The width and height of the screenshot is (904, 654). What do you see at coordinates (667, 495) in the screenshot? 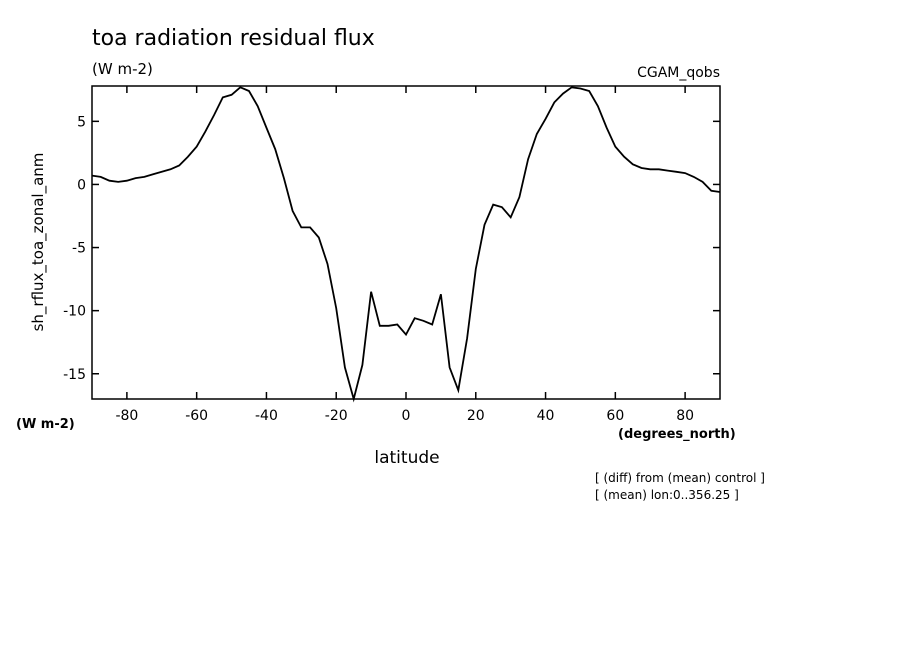
I see `note-mean: [ (mean) lon:0..356.25 ]` at bounding box center [667, 495].